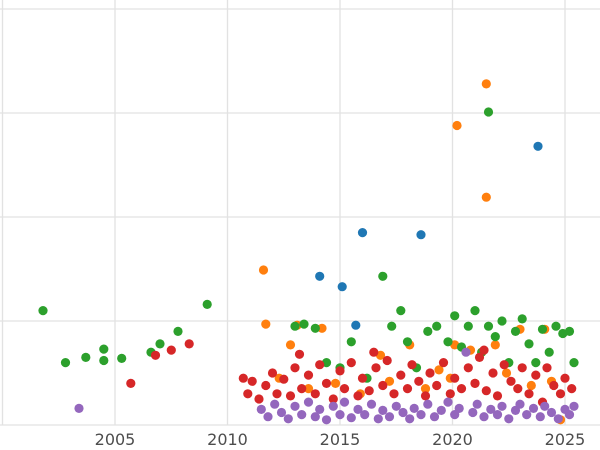 Image resolution: width=600 pixels, height=450 pixels. What do you see at coordinates (227, 439) in the screenshot?
I see `x-tick-label: 2010` at bounding box center [227, 439].